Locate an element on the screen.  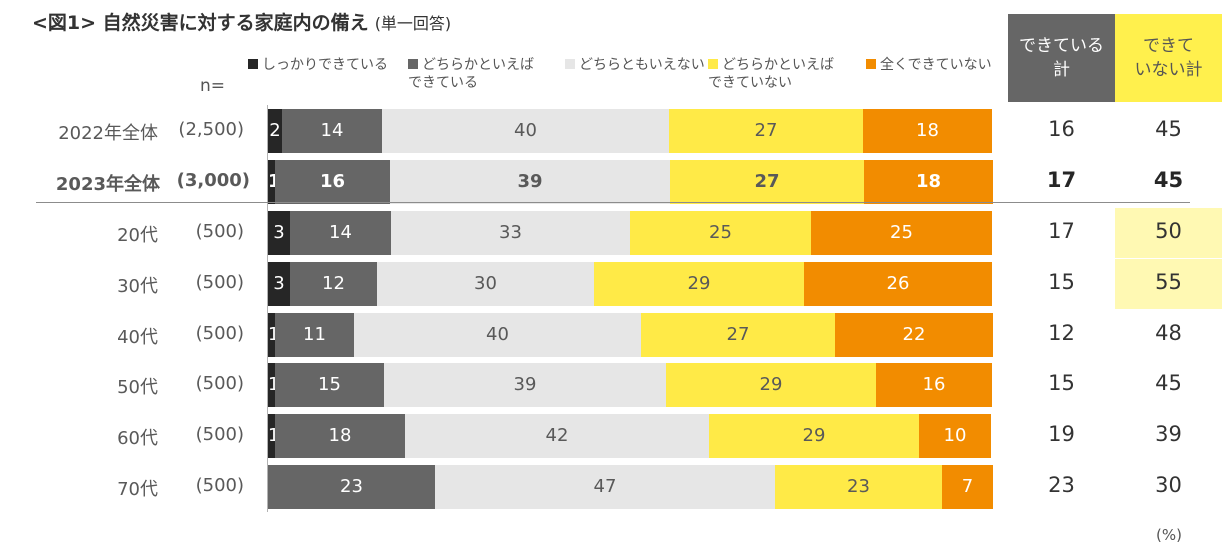
bar-segment: 26 is located at coordinates (898, 284).